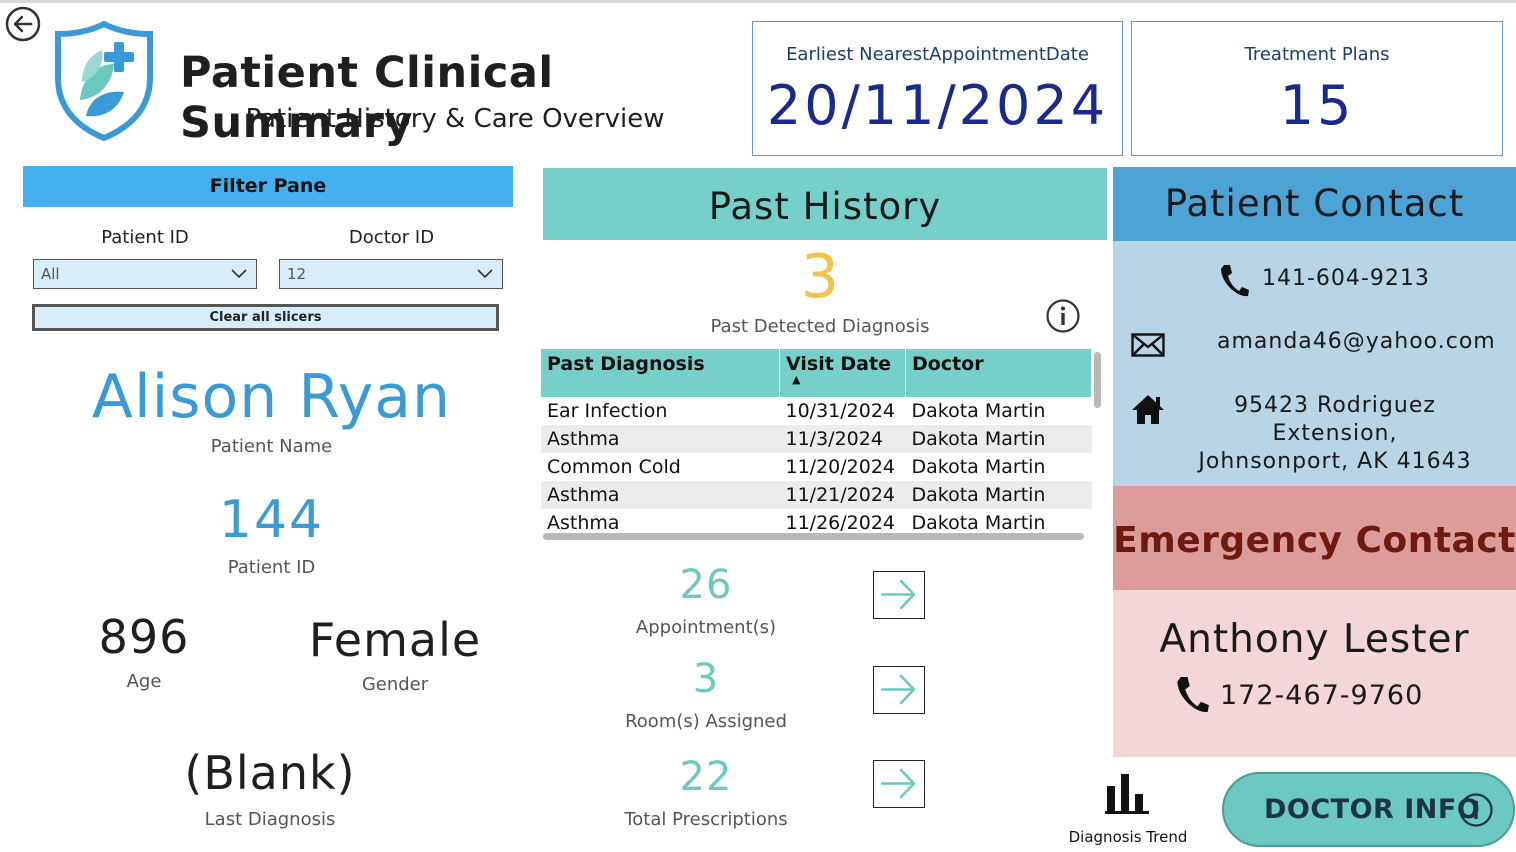  Describe the element at coordinates (104, 81) in the screenshot. I see `health-shield-logo` at that location.